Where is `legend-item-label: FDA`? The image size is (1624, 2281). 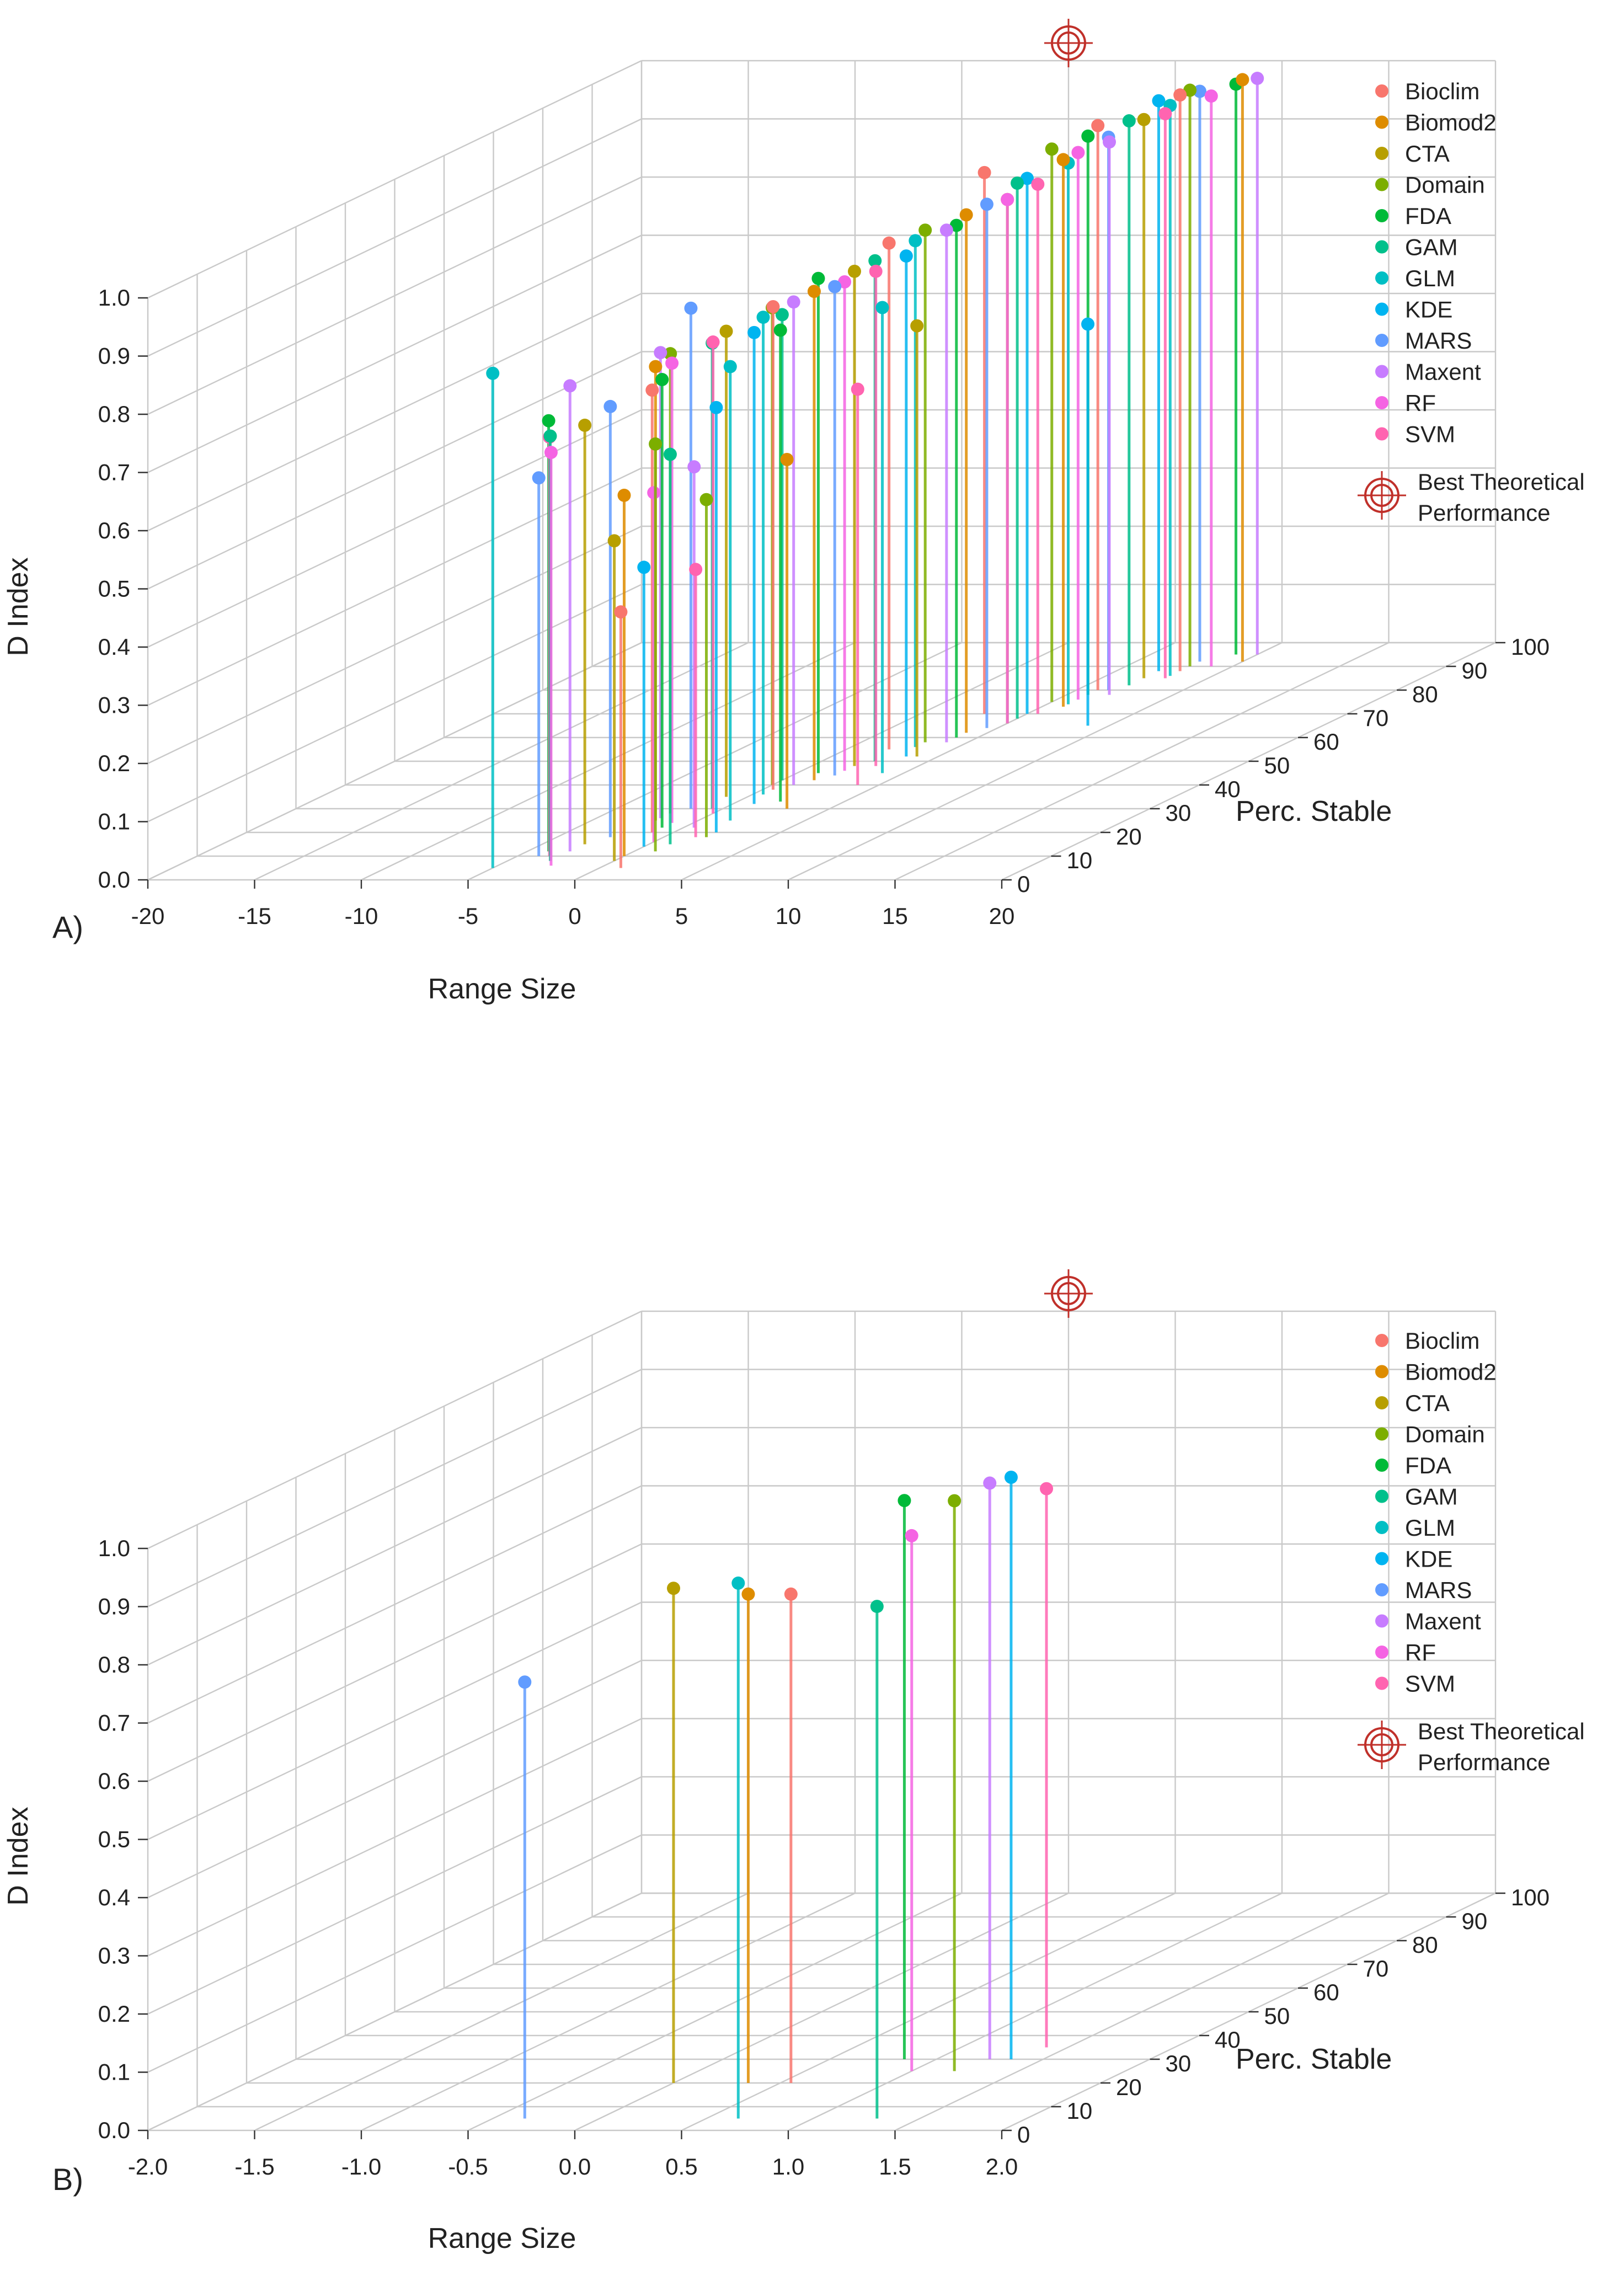 legend-item-label: FDA is located at coordinates (1428, 216).